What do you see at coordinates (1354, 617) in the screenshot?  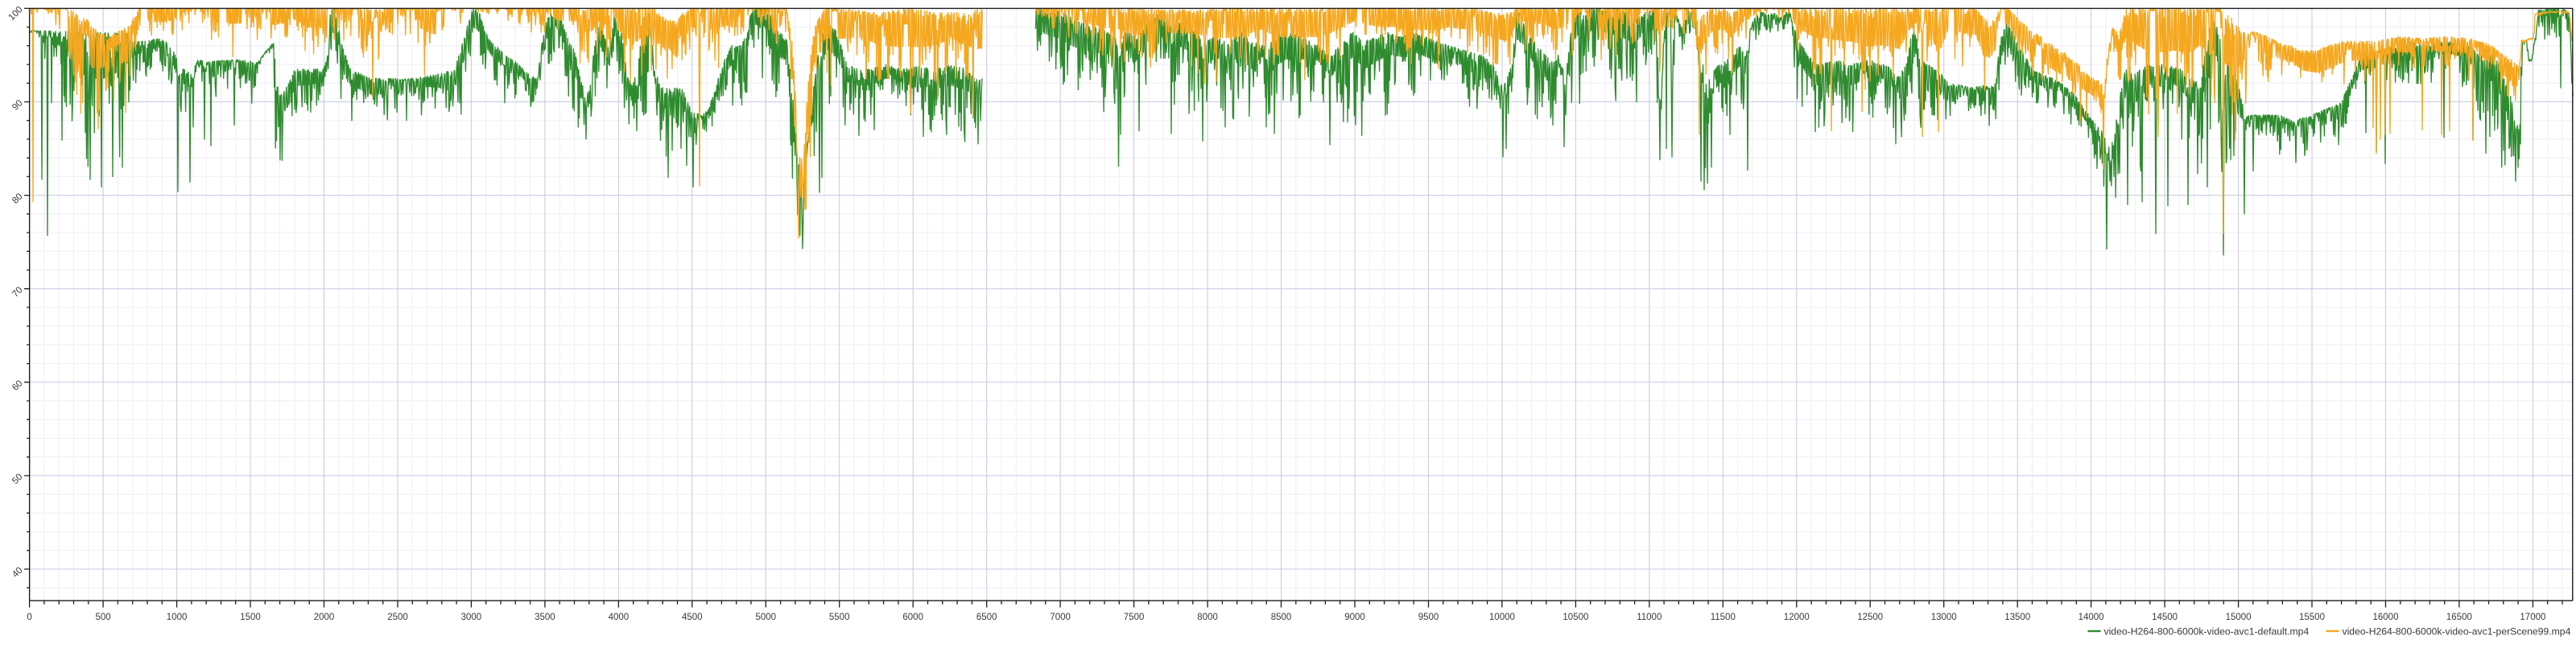 I see `svg-text: 9000` at bounding box center [1354, 617].